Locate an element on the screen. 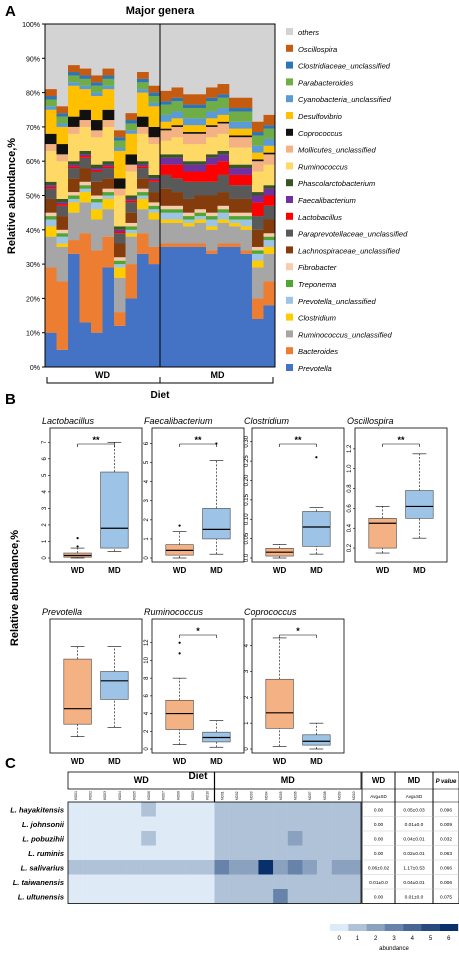 This screenshot has width=459, height=958. y-tick-label: 80% is located at coordinates (33, 94).